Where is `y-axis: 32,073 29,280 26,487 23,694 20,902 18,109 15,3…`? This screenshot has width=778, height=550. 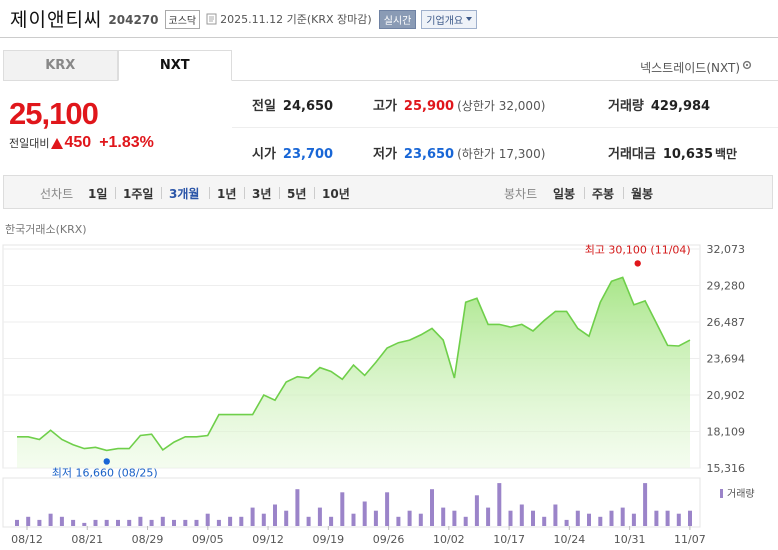
y-axis: 32,073 29,280 26,487 23,694 20,902 18,109 15,3… is located at coordinates (726, 359).